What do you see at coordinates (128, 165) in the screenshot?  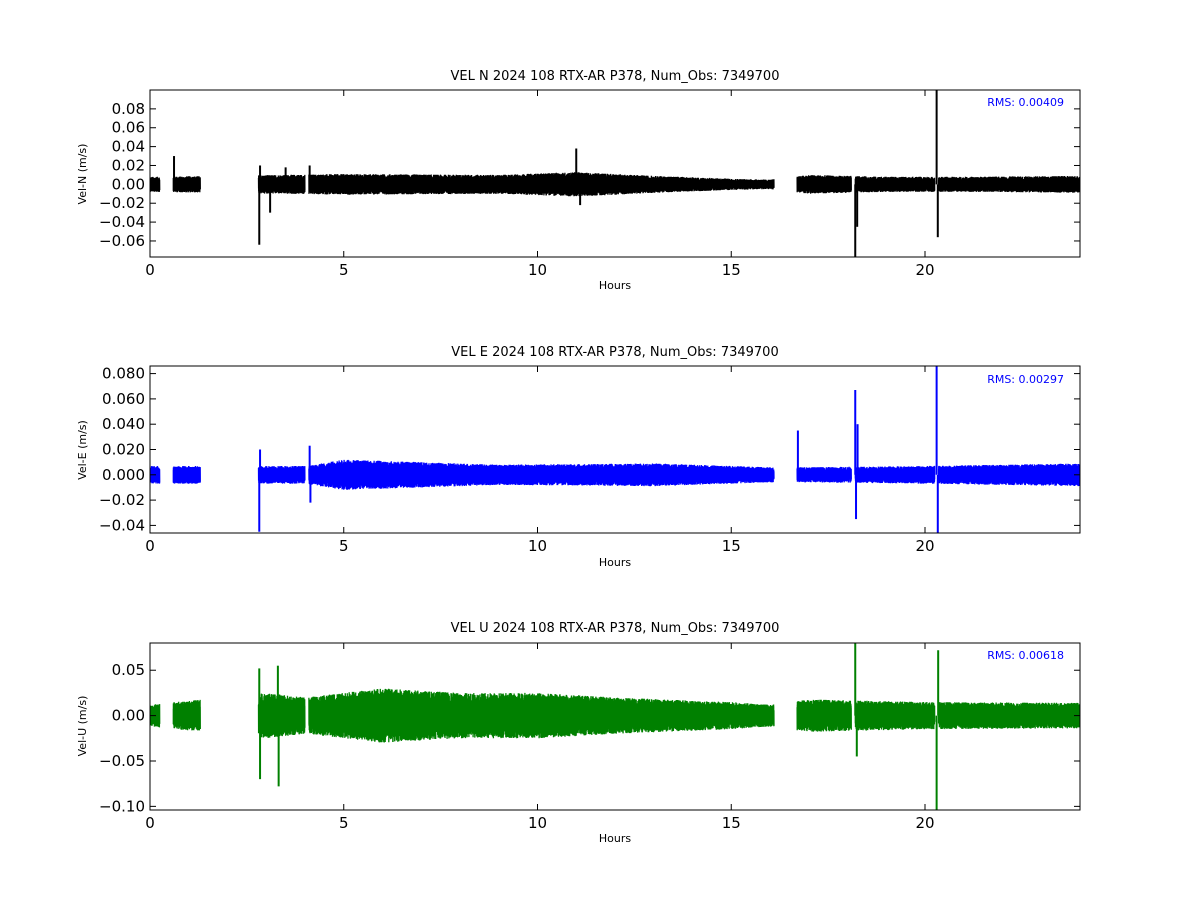 I see `panel-vel-n-ytick-label: 0.02` at bounding box center [128, 165].